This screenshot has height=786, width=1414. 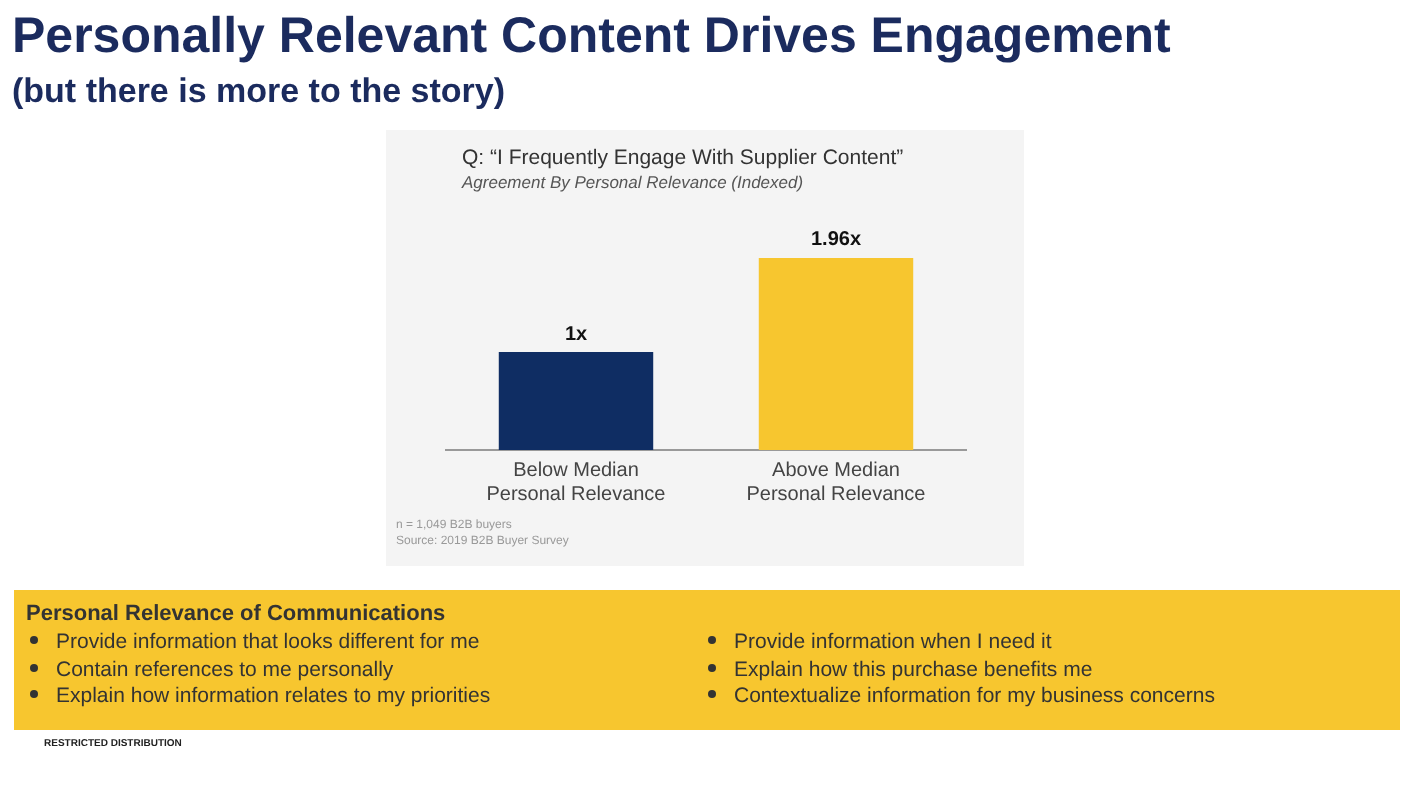 I want to click on chart-subtitle: (but there is more to the story), so click(x=259, y=92).